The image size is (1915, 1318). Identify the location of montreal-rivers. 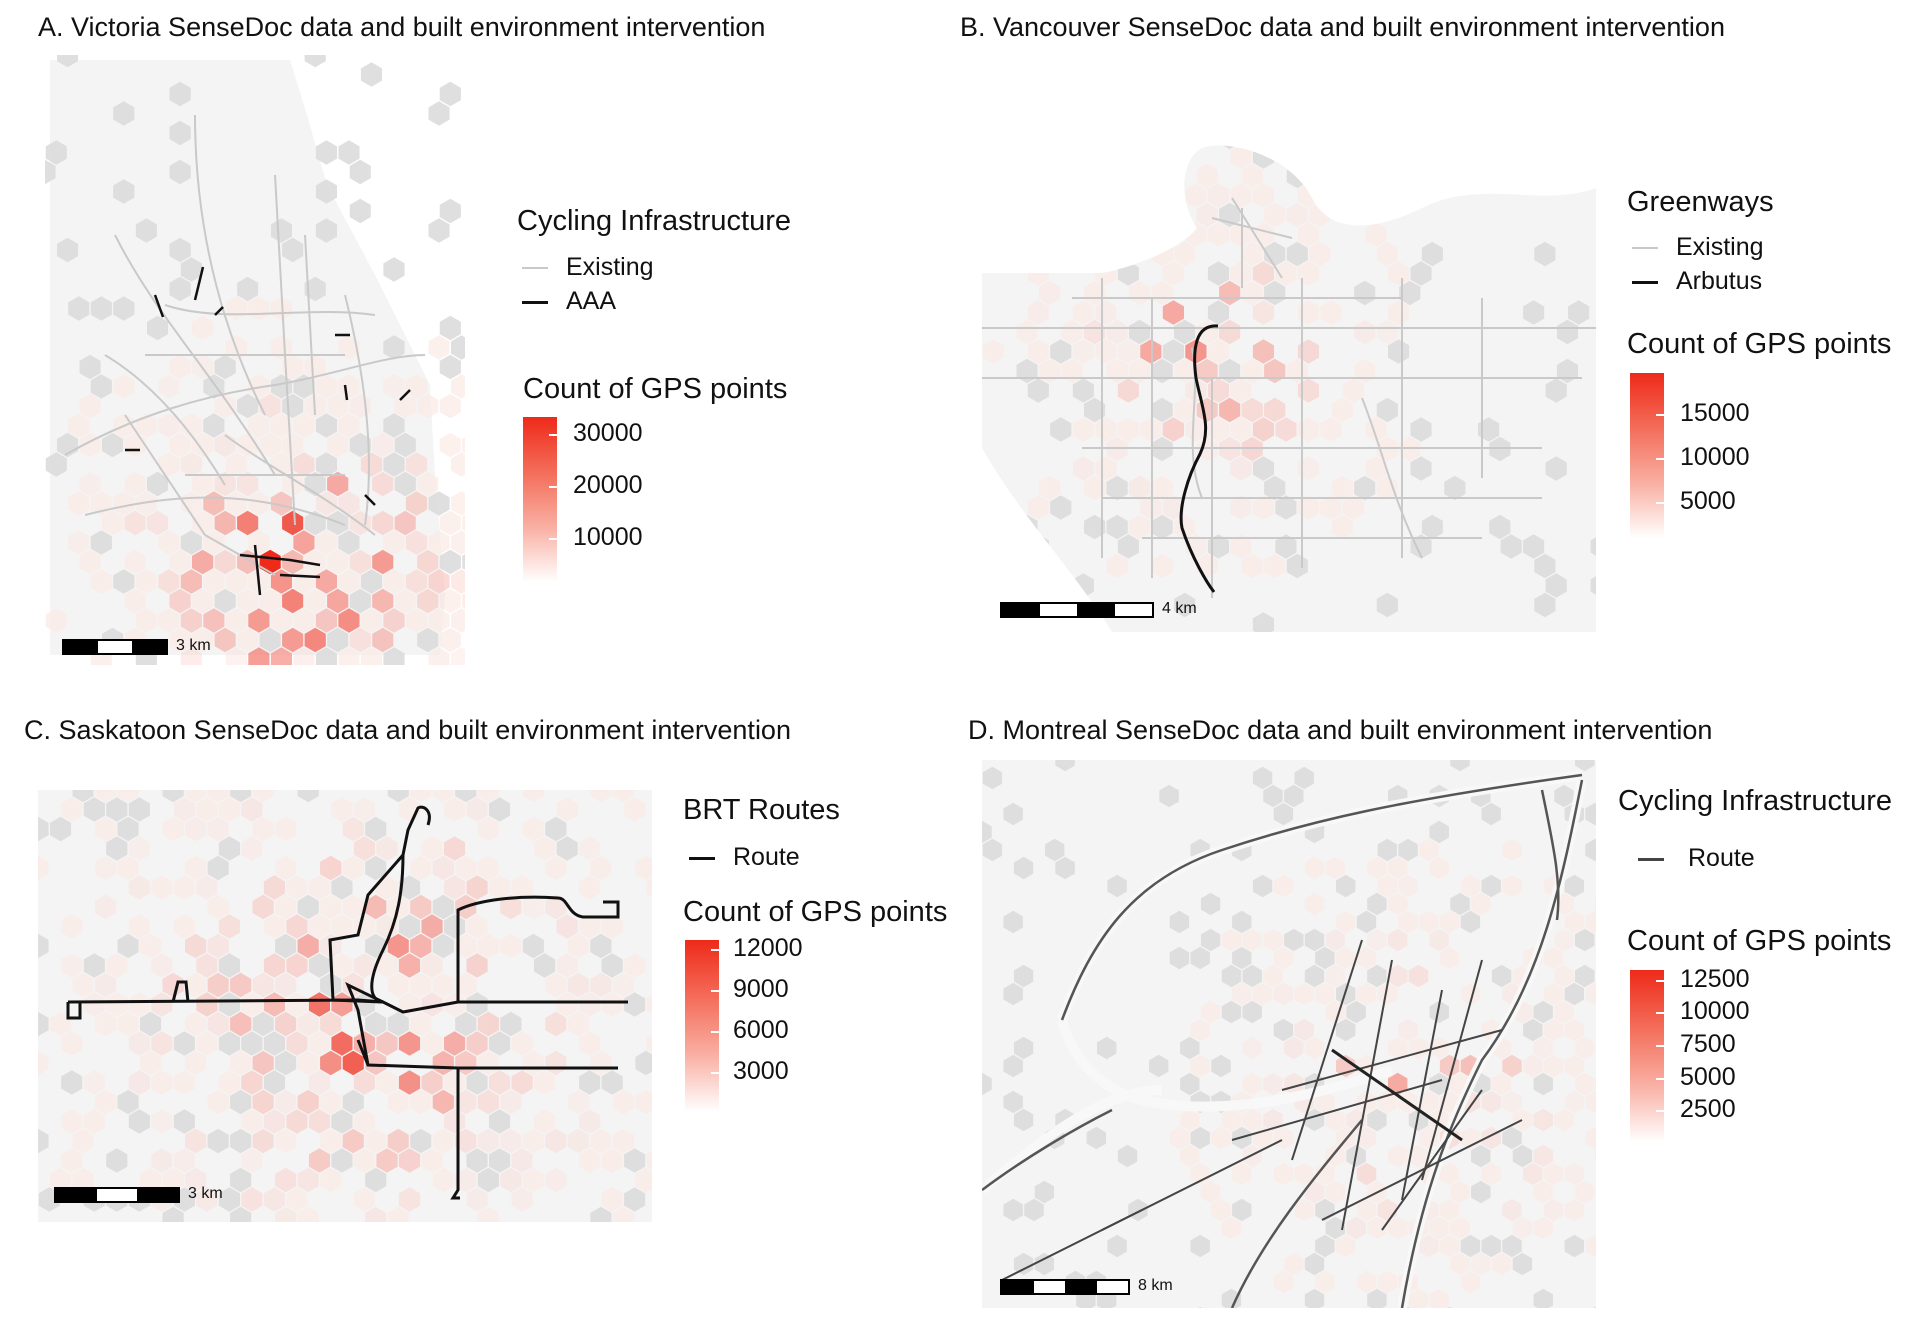
(1284, 1039).